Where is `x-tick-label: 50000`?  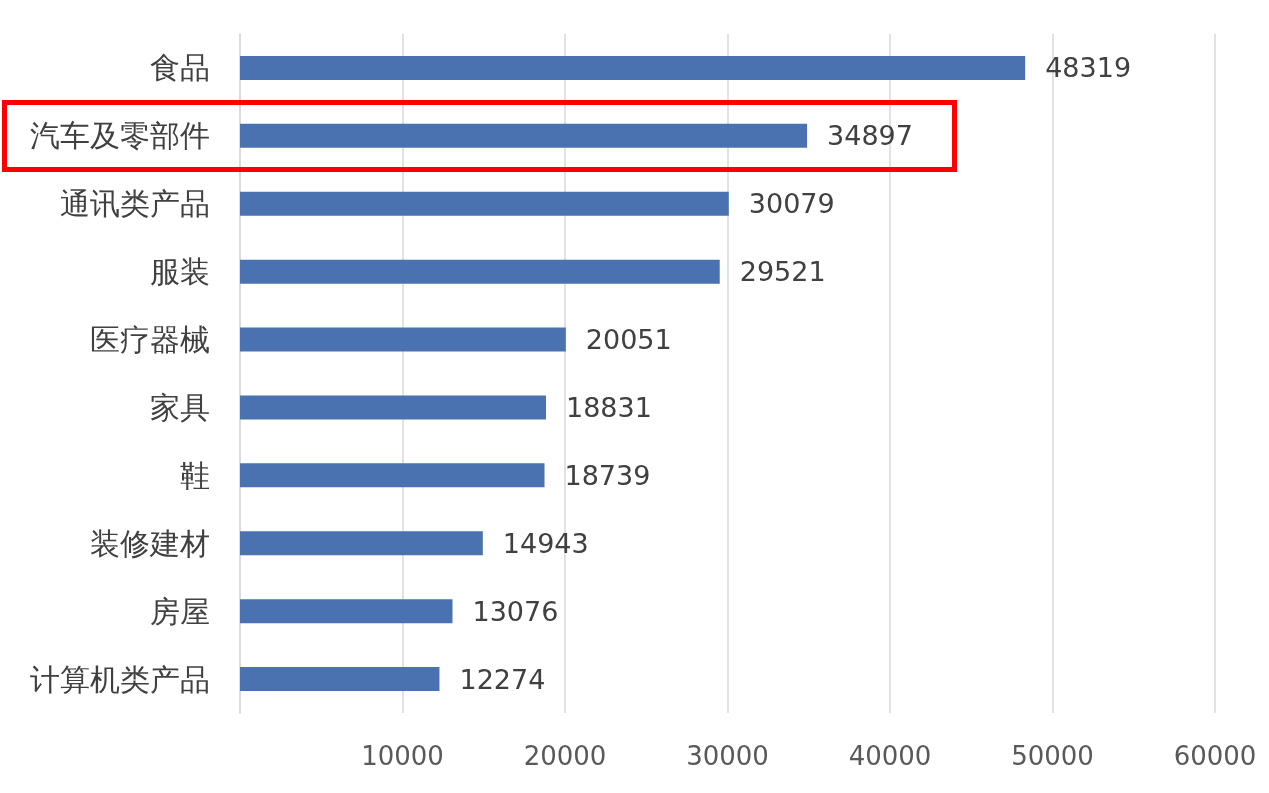
x-tick-label: 50000 is located at coordinates (1052, 756).